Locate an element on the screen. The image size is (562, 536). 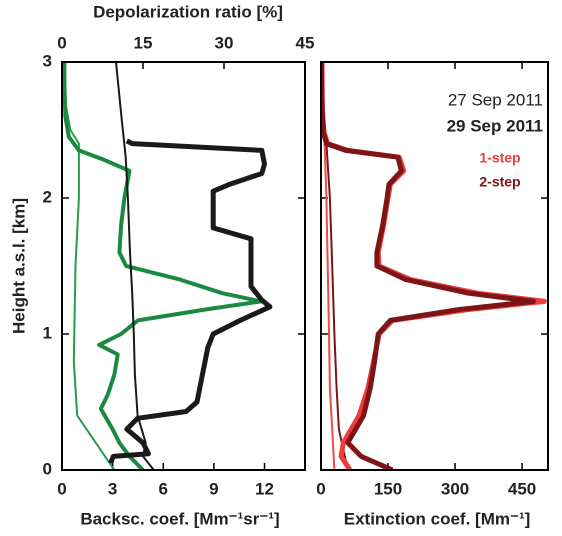
x-tick-label: 9 is located at coordinates (213, 488).